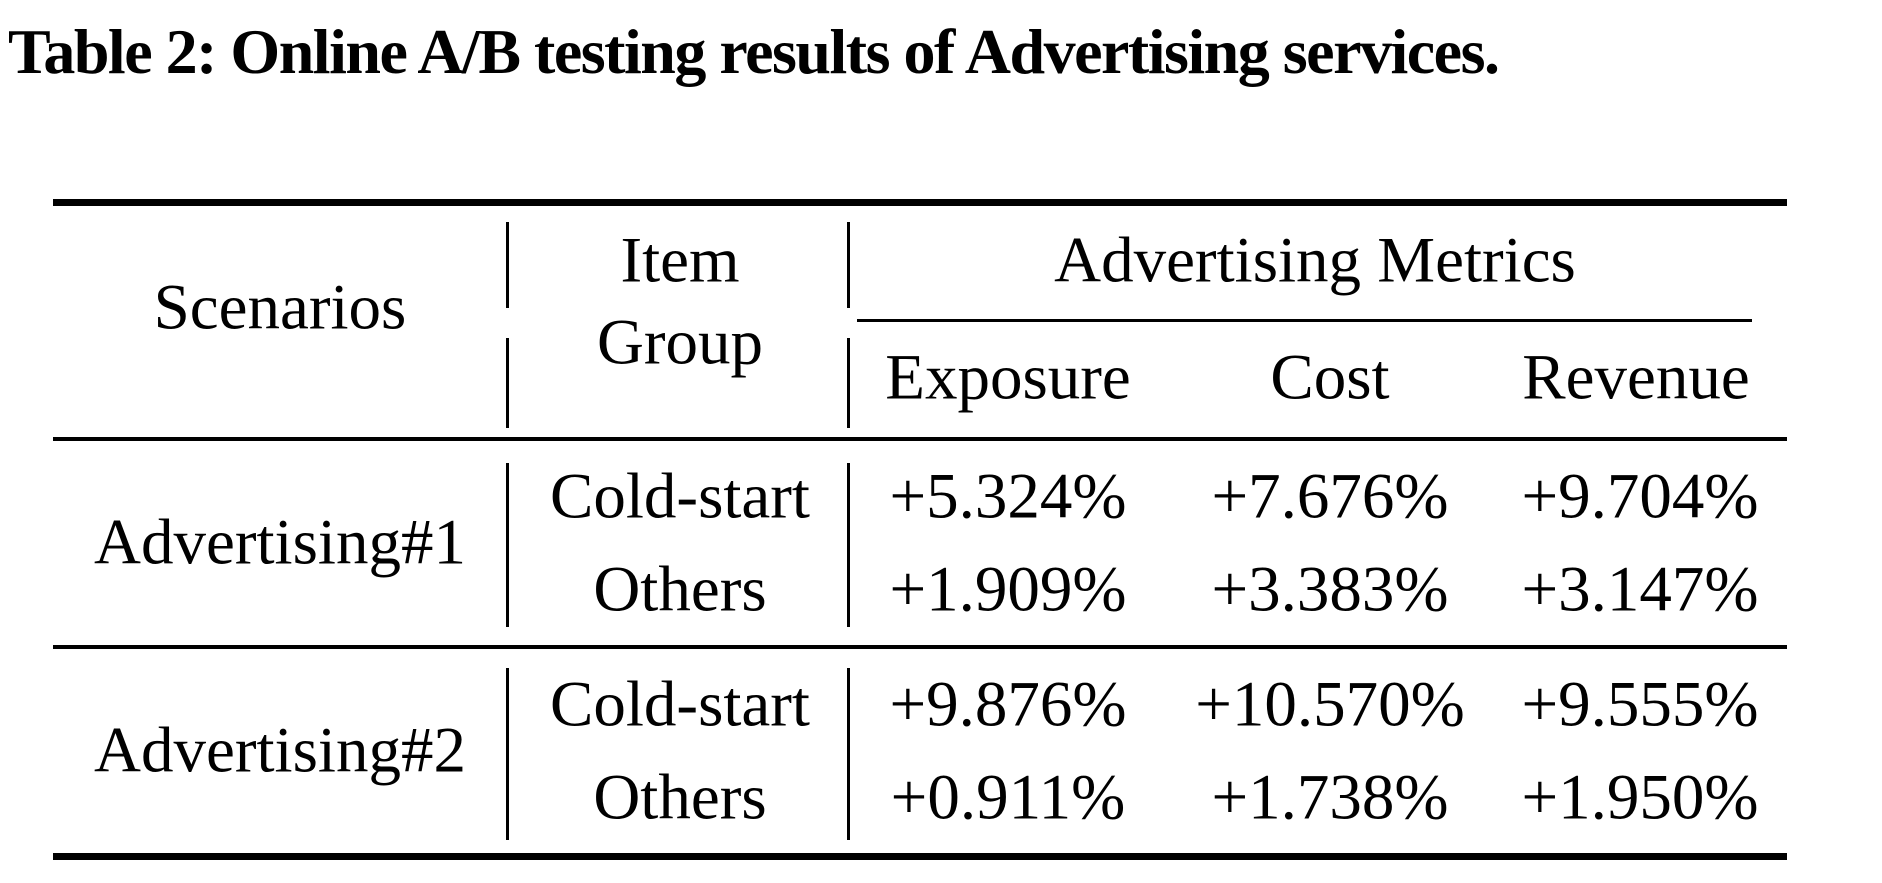 The height and width of the screenshot is (883, 1882). Describe the element at coordinates (1640, 797) in the screenshot. I see `g2-row2-revenue: +1.950%` at that location.